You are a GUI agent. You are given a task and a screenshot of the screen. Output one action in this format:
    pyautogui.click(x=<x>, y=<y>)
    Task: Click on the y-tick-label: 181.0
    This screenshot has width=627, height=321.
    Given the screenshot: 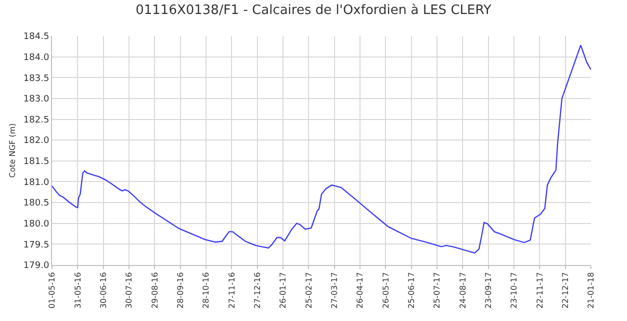 What is the action you would take?
    pyautogui.click(x=36, y=183)
    